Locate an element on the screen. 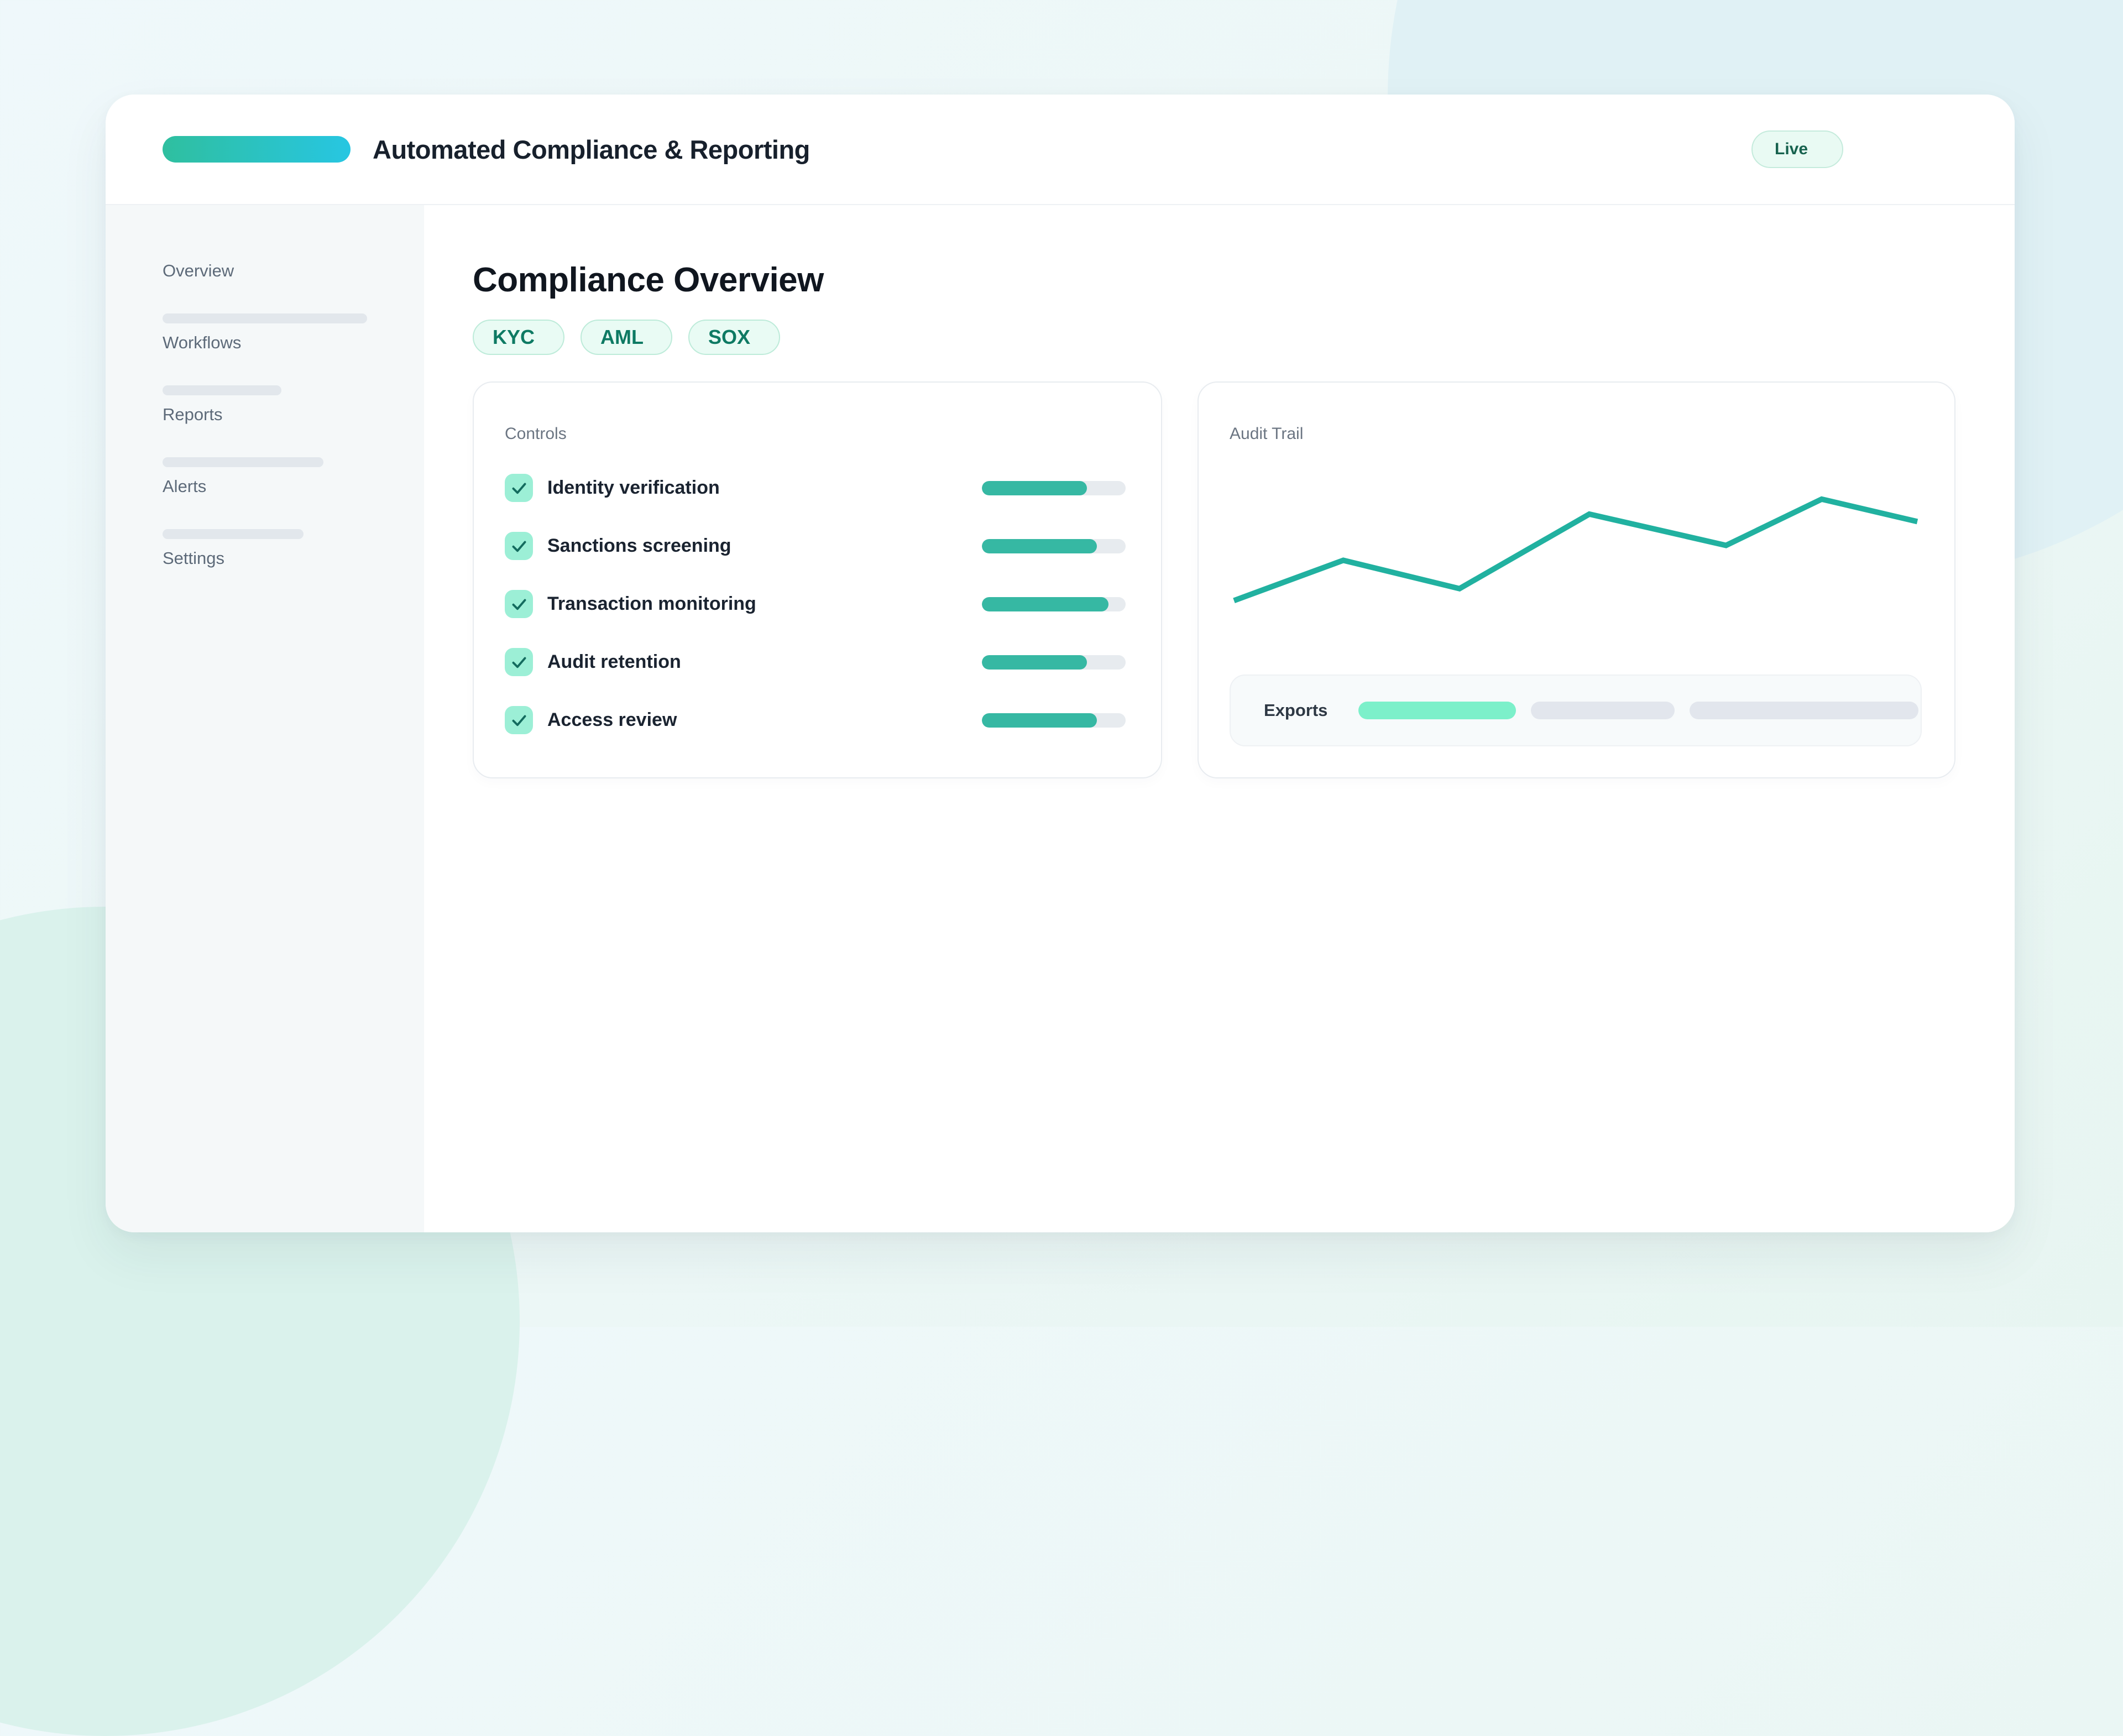 The image size is (2123, 1736). control-label: Transaction monitoring is located at coordinates (651, 603).